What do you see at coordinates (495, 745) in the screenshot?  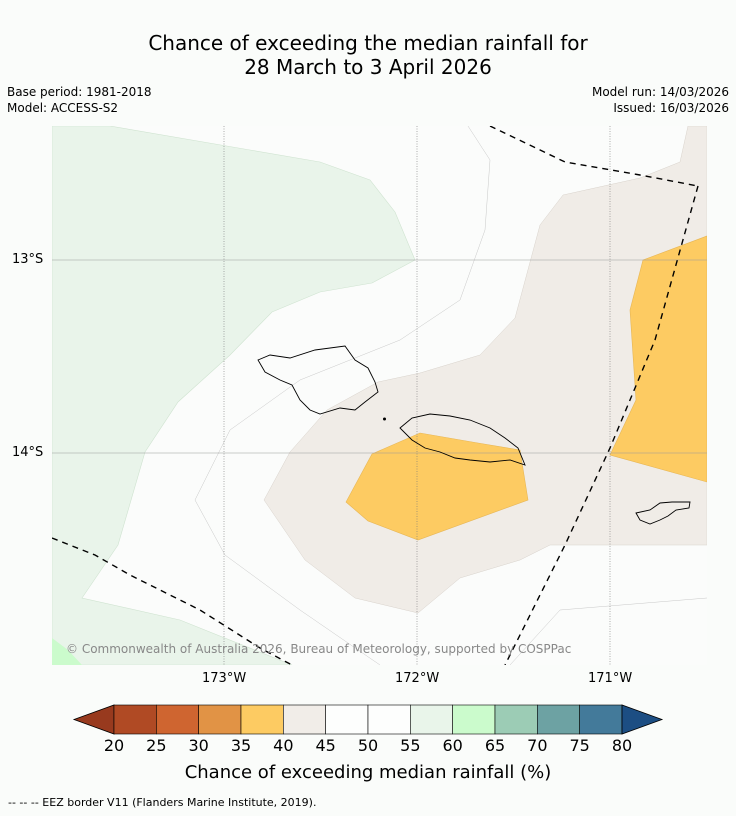 I see `colorbar-tick-label: 65` at bounding box center [495, 745].